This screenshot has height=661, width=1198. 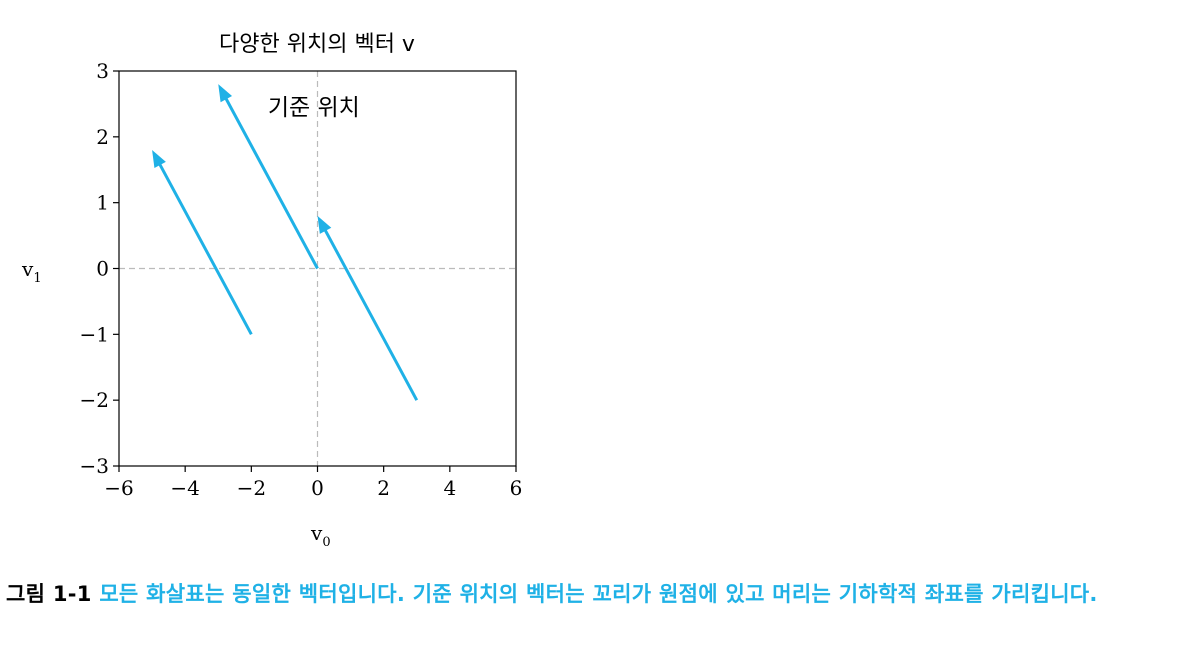 I want to click on y-tick-label: 1, so click(x=102, y=203).